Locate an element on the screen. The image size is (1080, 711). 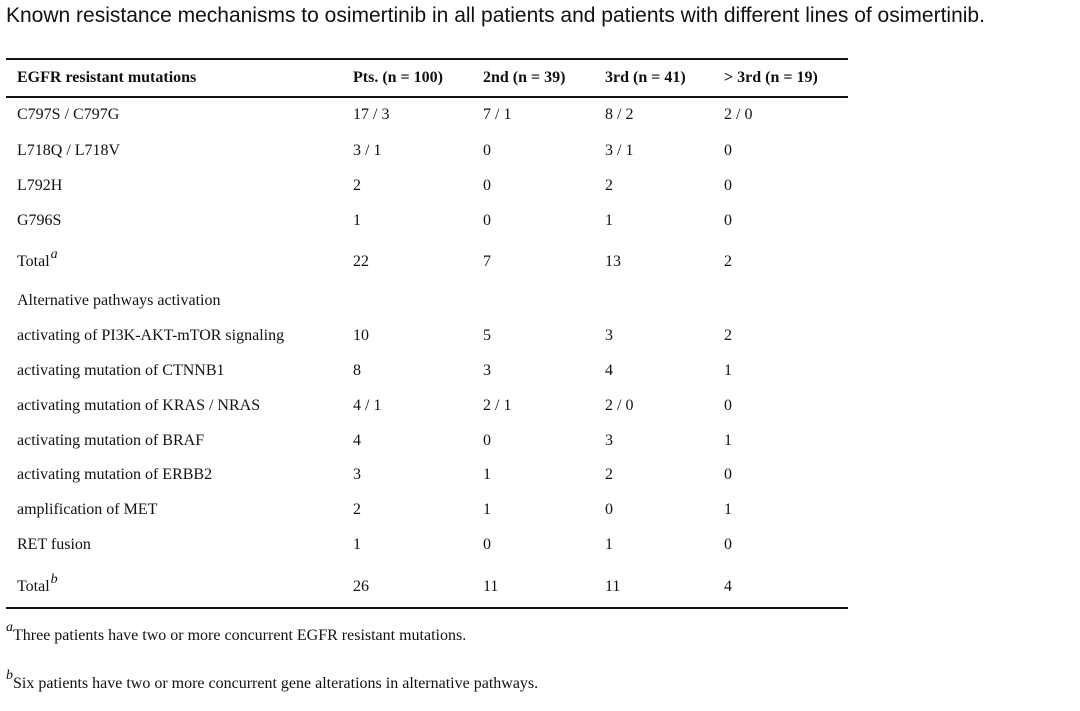
footnote-mark: a is located at coordinates (9, 627).